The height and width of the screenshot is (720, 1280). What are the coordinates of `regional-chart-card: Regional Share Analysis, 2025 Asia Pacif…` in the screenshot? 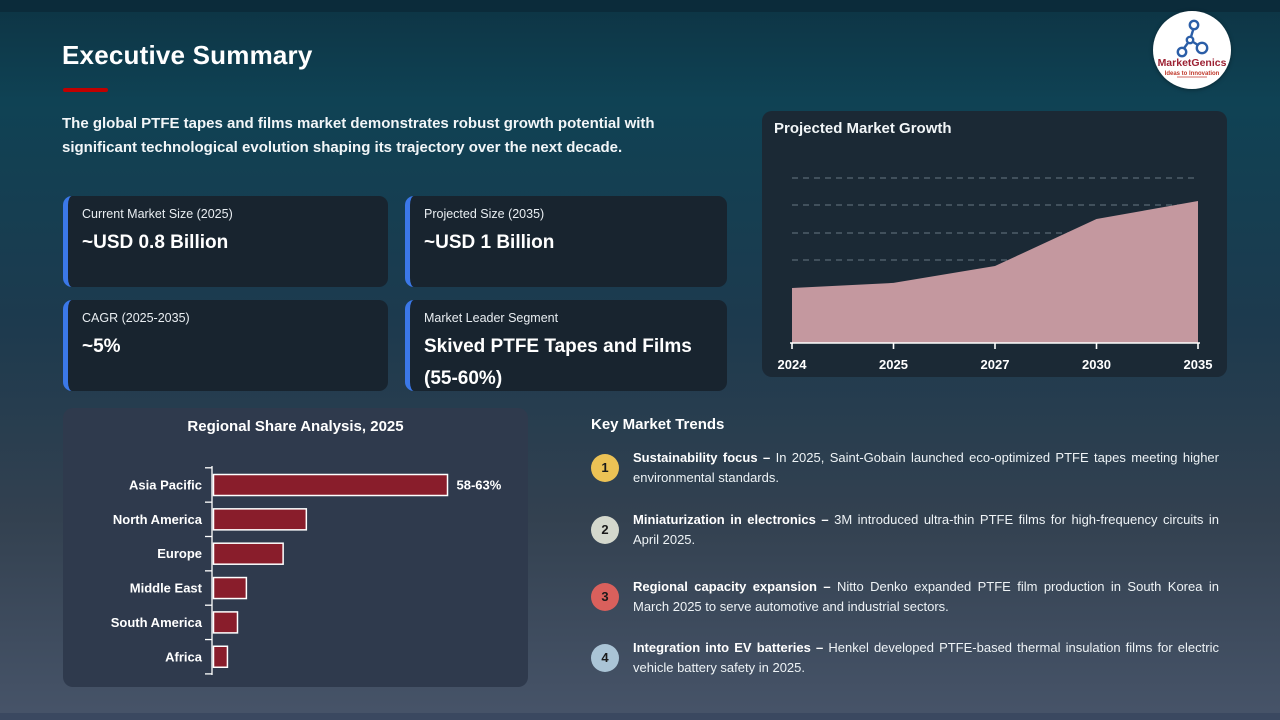 It's located at (295, 547).